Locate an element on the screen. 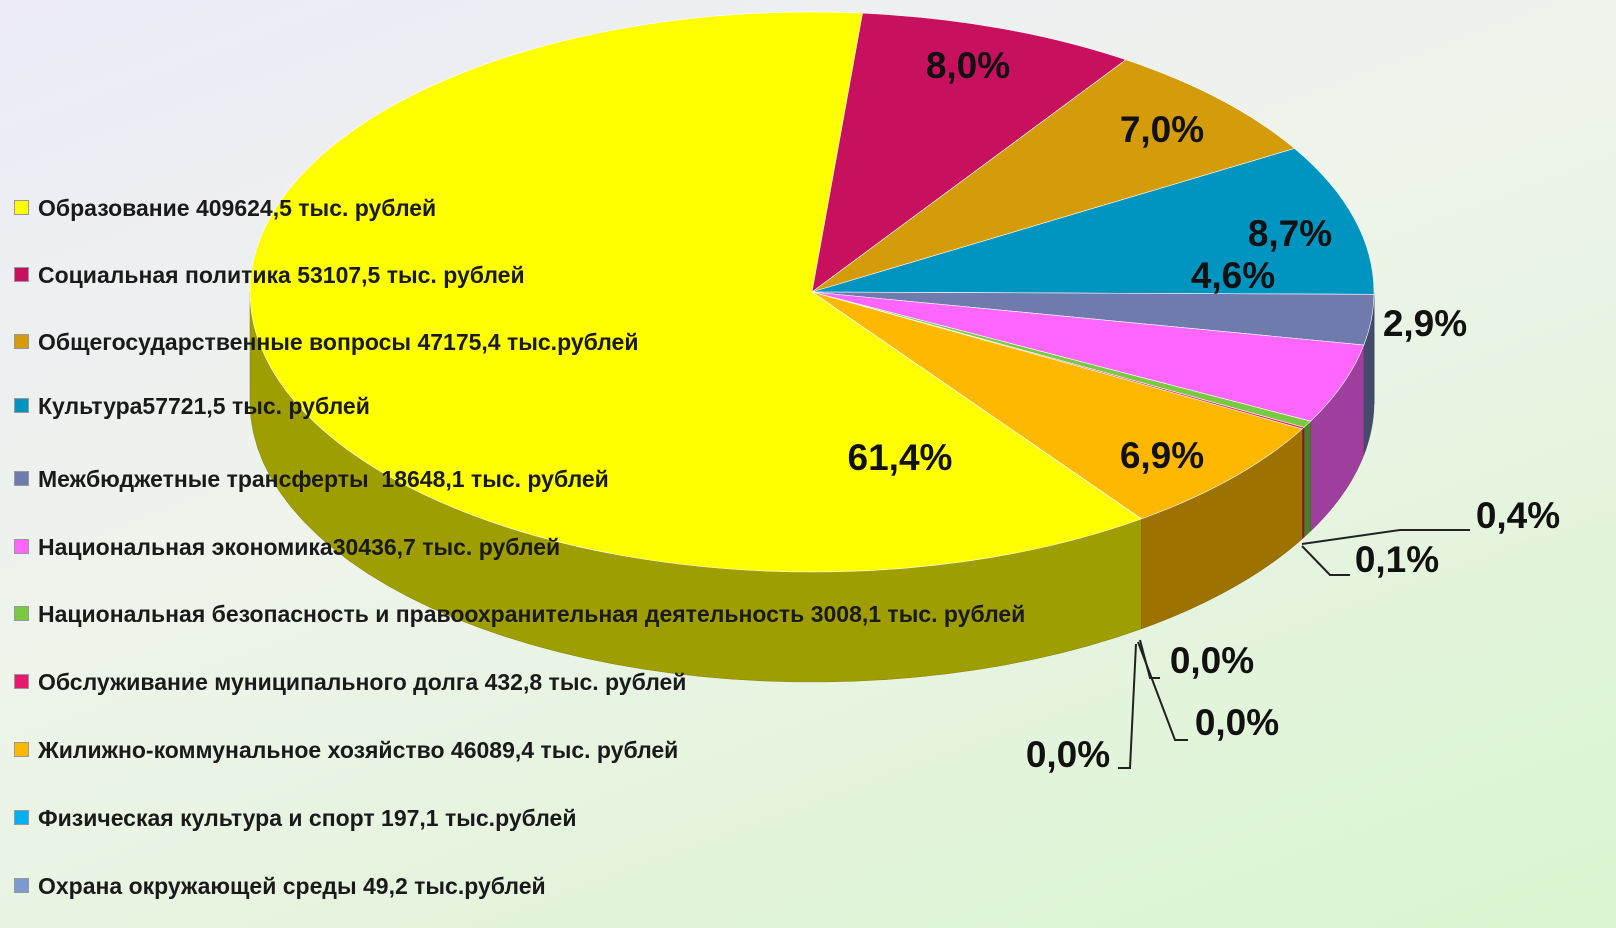  legend-label: Охрана окружающей среды 49,2 тыс.рублей is located at coordinates (292, 886).